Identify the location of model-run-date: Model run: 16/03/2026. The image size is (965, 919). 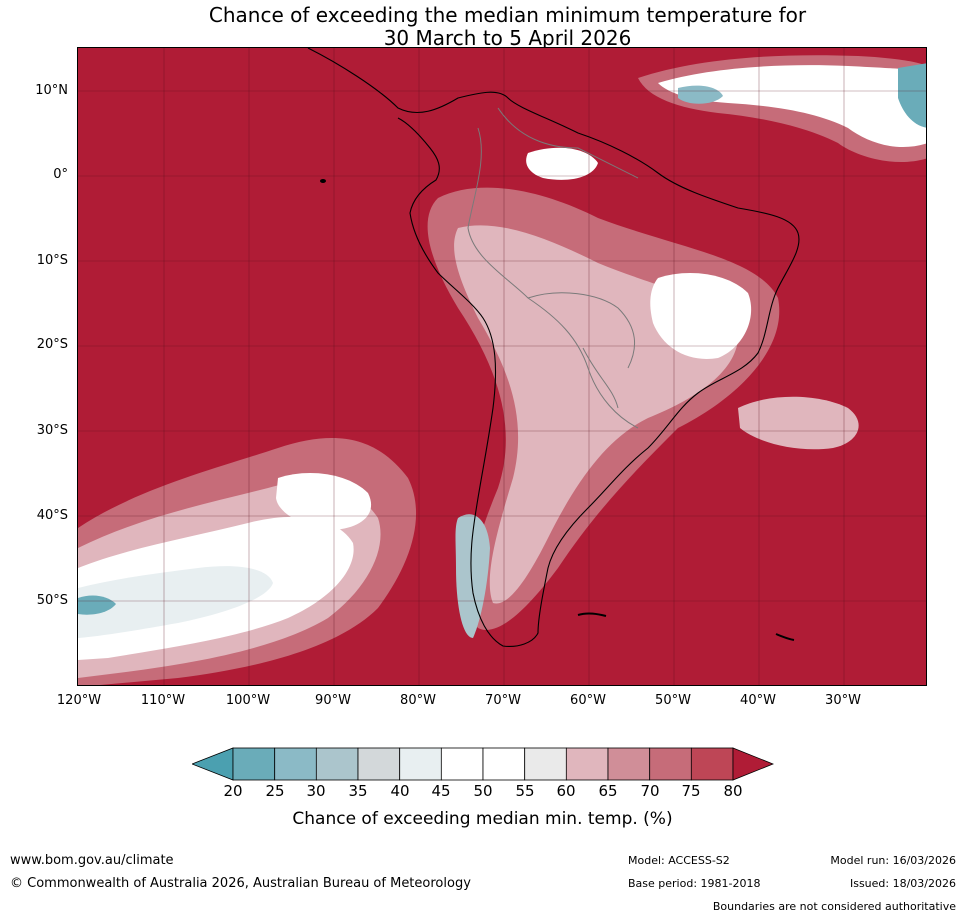
(893, 860).